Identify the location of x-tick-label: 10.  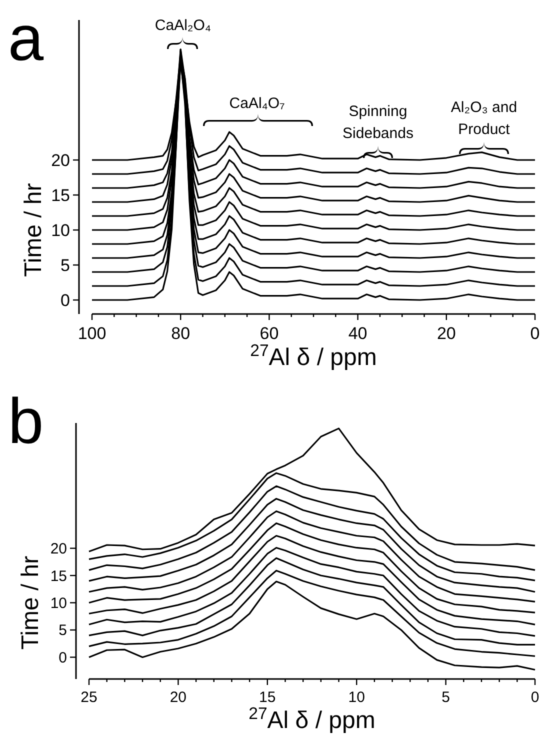
(356, 697).